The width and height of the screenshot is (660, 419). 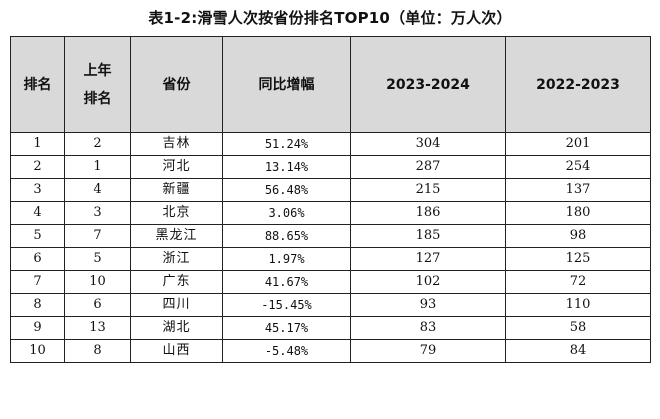 I want to click on table-row: 3 4 新疆 56.48% 215 137, so click(x=330, y=190).